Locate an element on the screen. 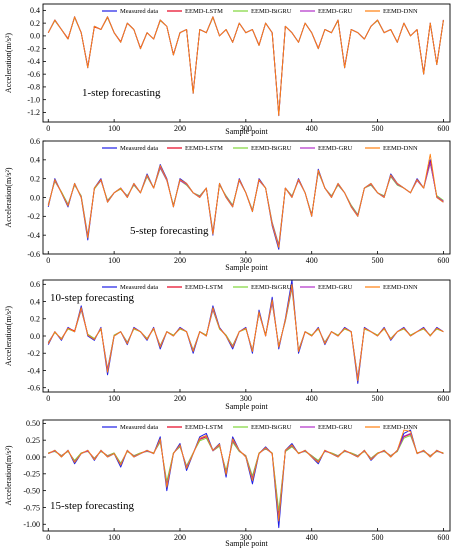 The width and height of the screenshot is (459, 555). y-tick-label: -0.6 is located at coordinates (33, 254).